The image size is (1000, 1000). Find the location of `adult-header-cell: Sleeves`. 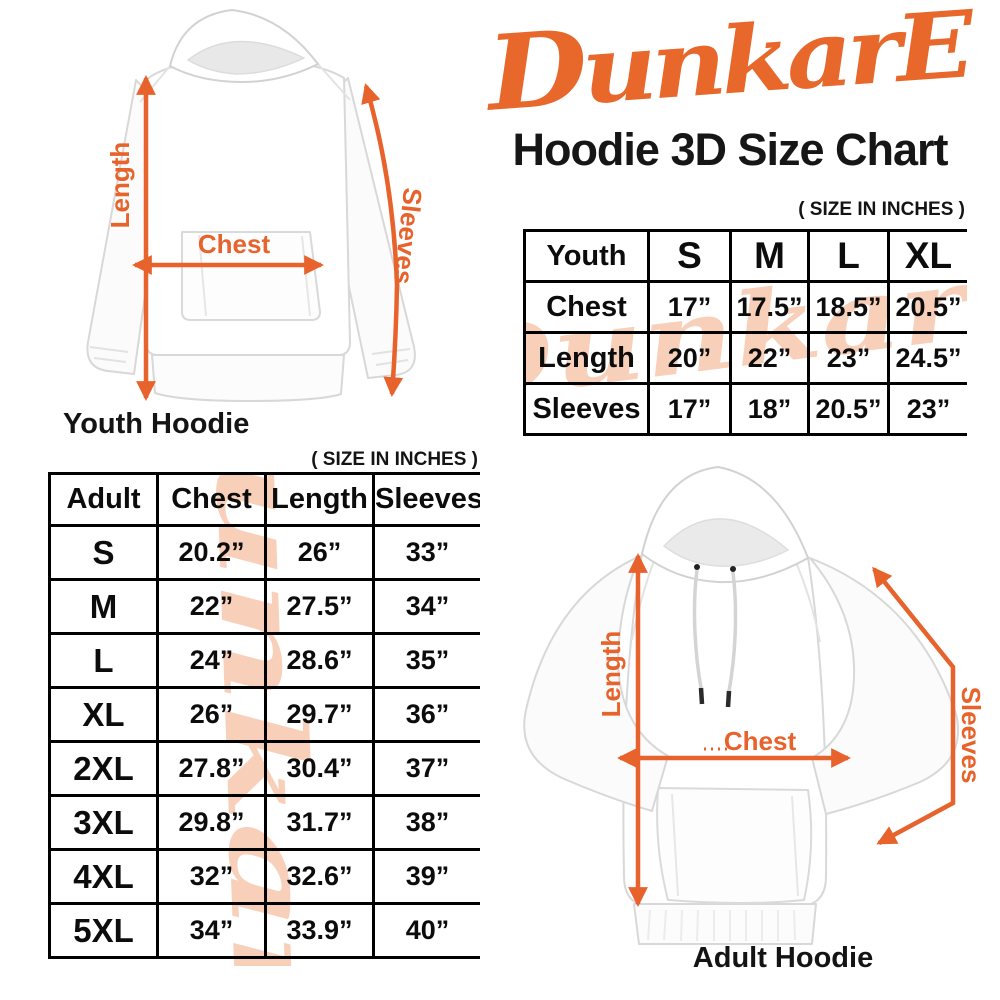

adult-header-cell: Sleeves is located at coordinates (426, 499).